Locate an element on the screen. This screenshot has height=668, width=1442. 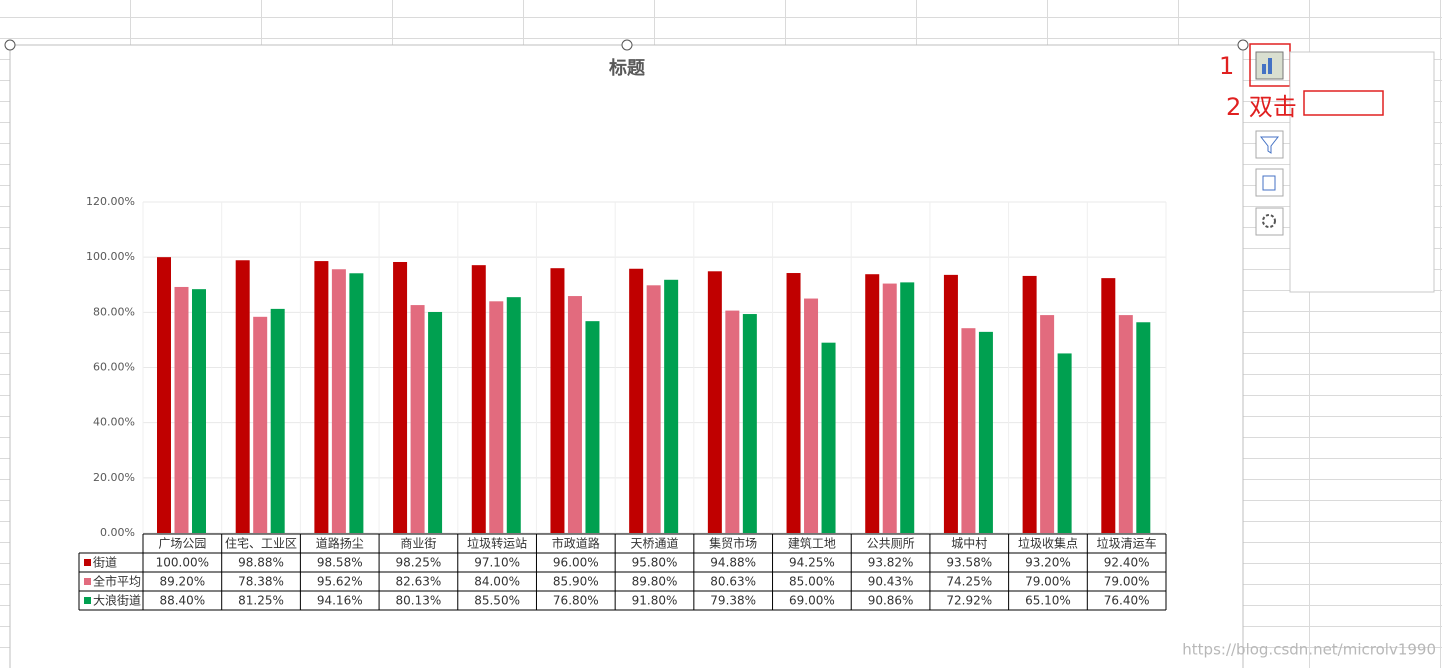
table-value: 74.25% is located at coordinates (969, 582).